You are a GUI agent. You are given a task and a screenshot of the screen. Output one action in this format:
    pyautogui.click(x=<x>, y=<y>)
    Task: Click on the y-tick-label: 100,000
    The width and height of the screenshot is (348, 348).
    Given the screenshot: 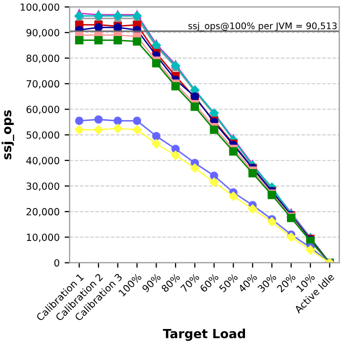 What is the action you would take?
    pyautogui.click(x=40, y=7)
    